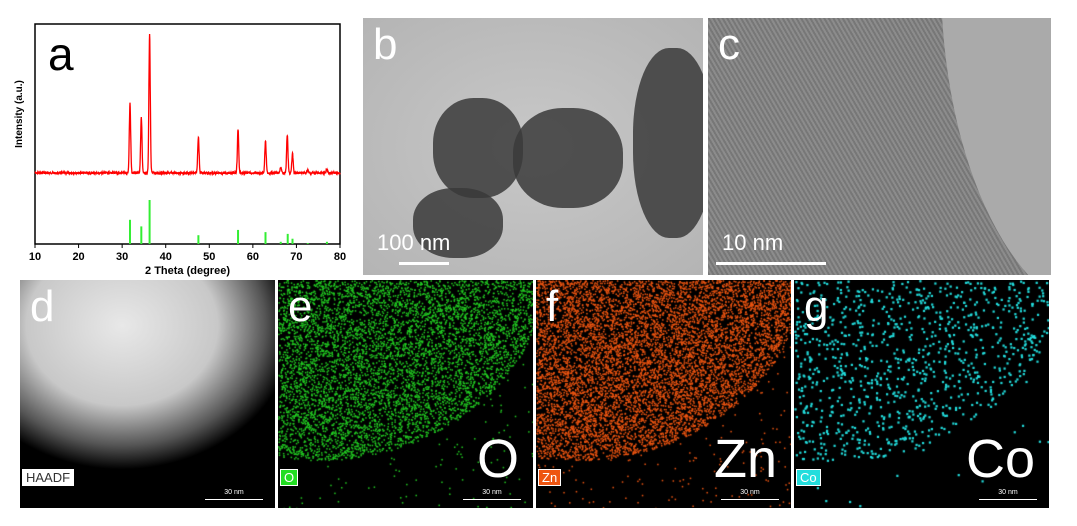 The image size is (1077, 526). I want to click on scale-label: 10 nm, so click(752, 243).